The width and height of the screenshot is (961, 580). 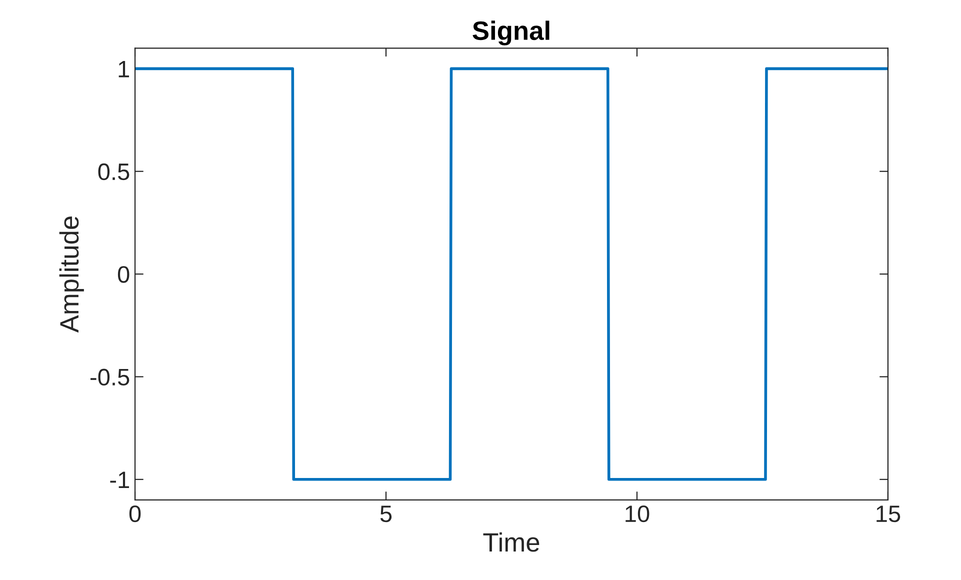 What do you see at coordinates (135, 513) in the screenshot?
I see `x-tick-label: 0` at bounding box center [135, 513].